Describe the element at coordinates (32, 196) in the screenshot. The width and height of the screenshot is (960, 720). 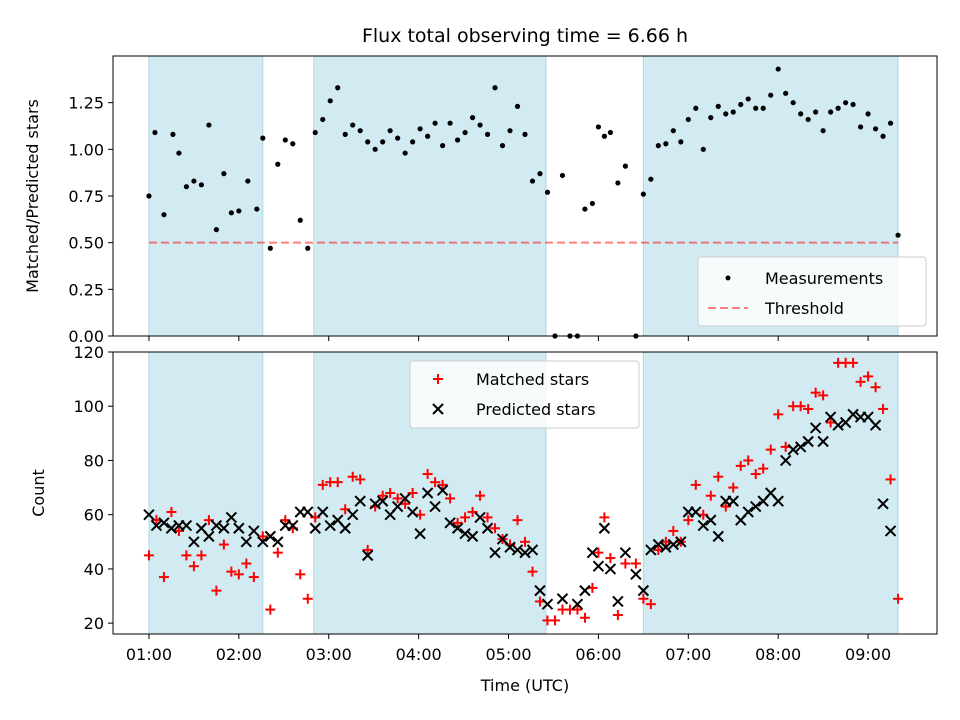
I see `top-y-axis-label: Matched/Predicted stars` at that location.